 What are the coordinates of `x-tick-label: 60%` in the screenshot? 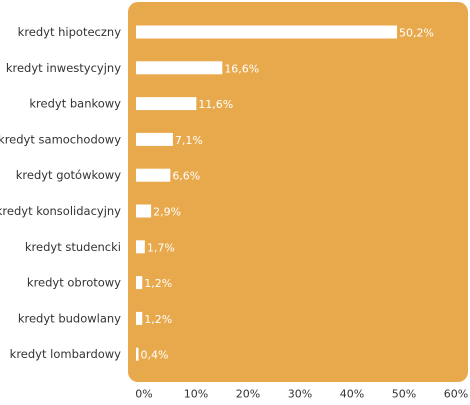 It's located at (456, 394).